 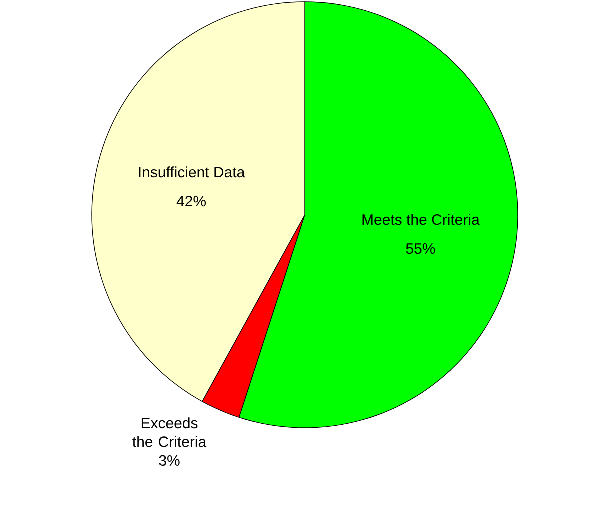 What do you see at coordinates (191, 201) in the screenshot?
I see `data-label: 42%` at bounding box center [191, 201].